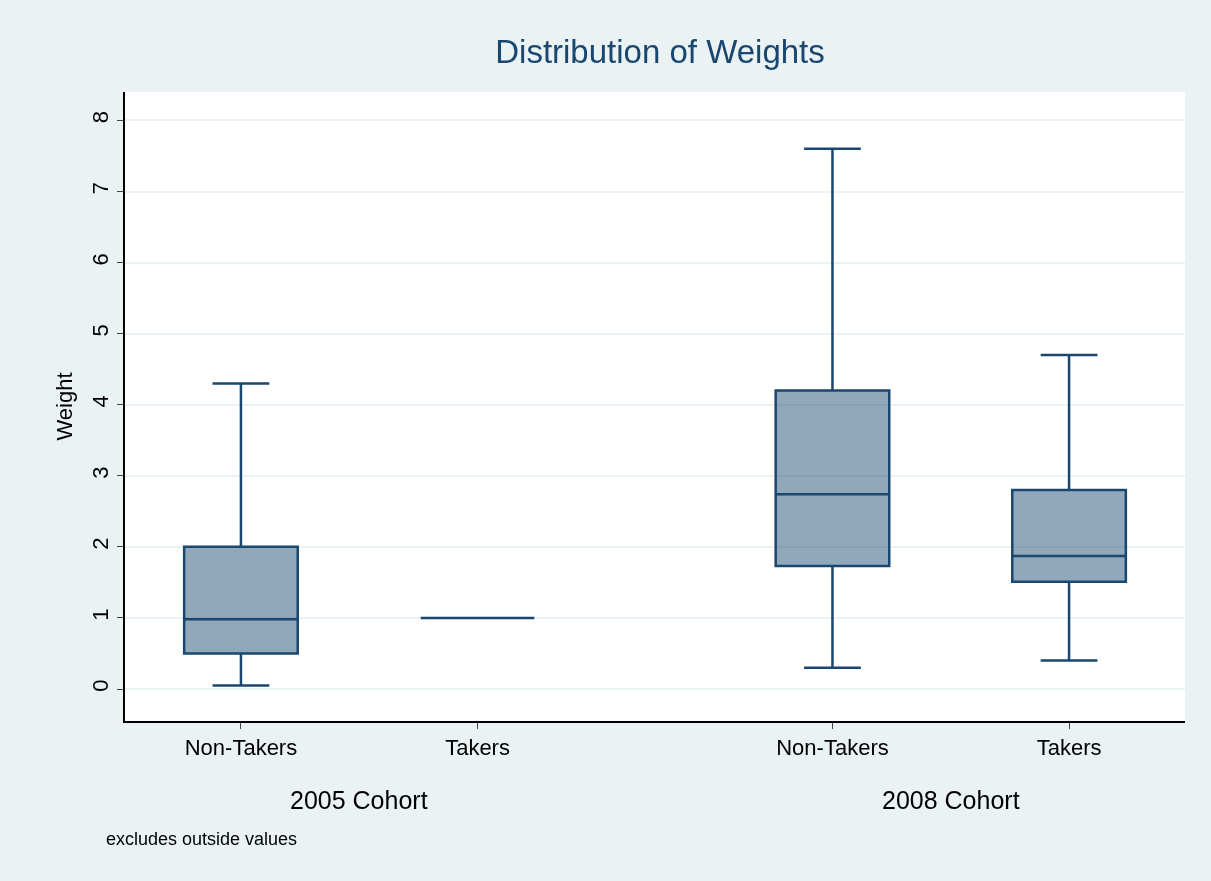 The image size is (1211, 881). Describe the element at coordinates (101, 401) in the screenshot. I see `y-tick-label: 4` at that location.